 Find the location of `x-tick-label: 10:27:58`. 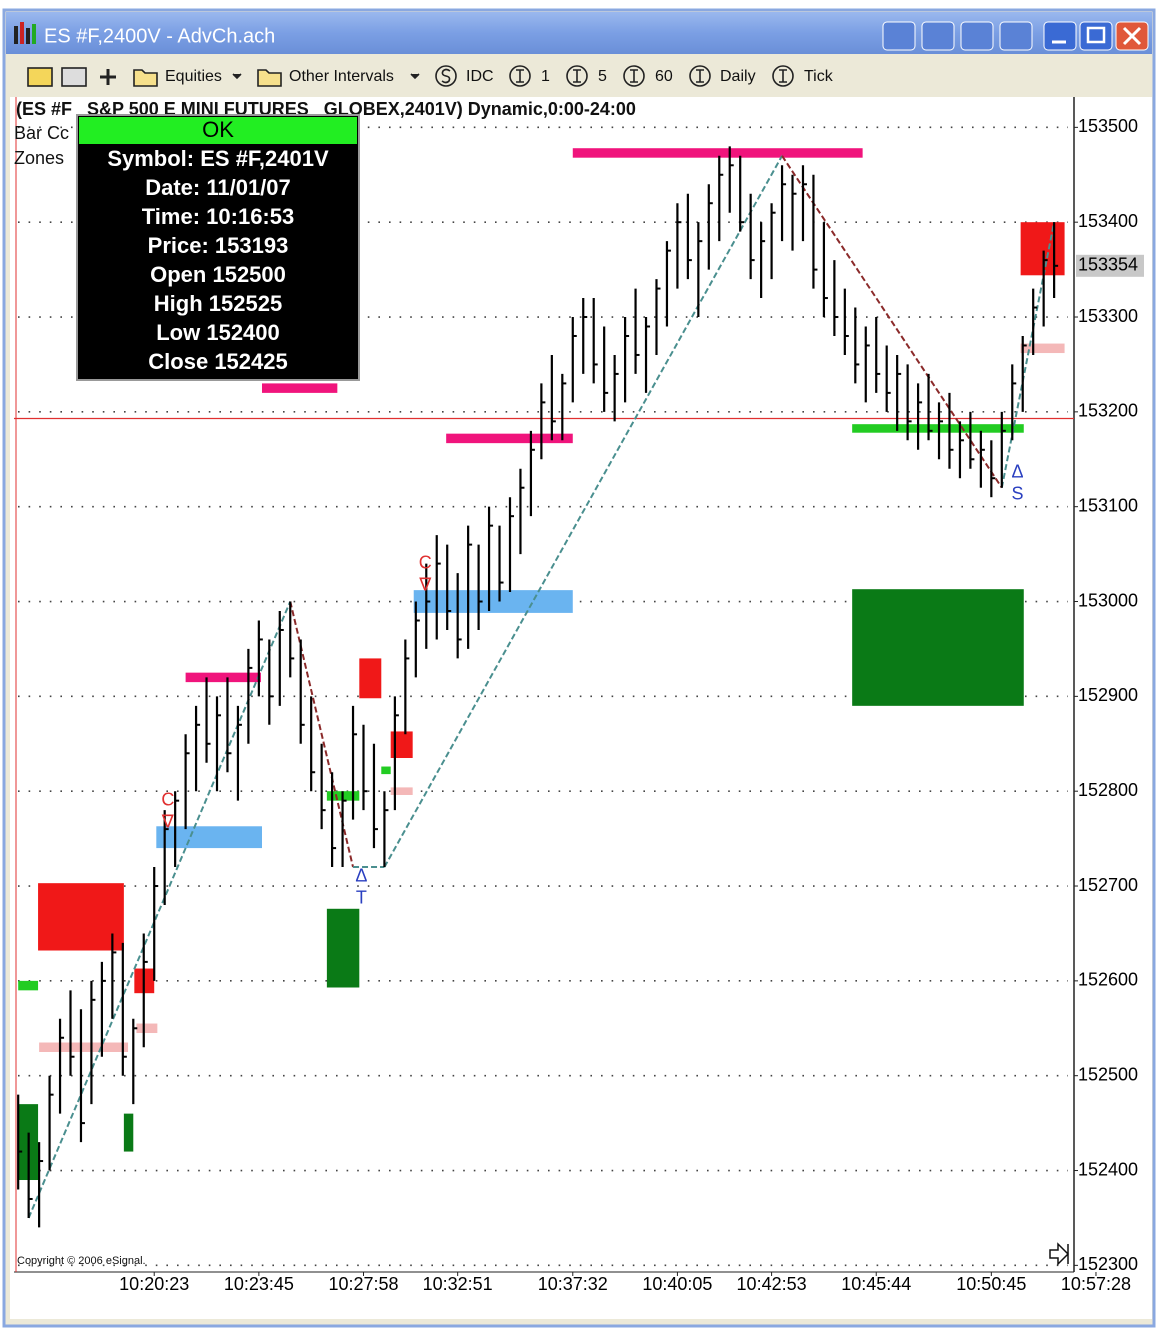

x-tick-label: 10:27:58 is located at coordinates (363, 1284).